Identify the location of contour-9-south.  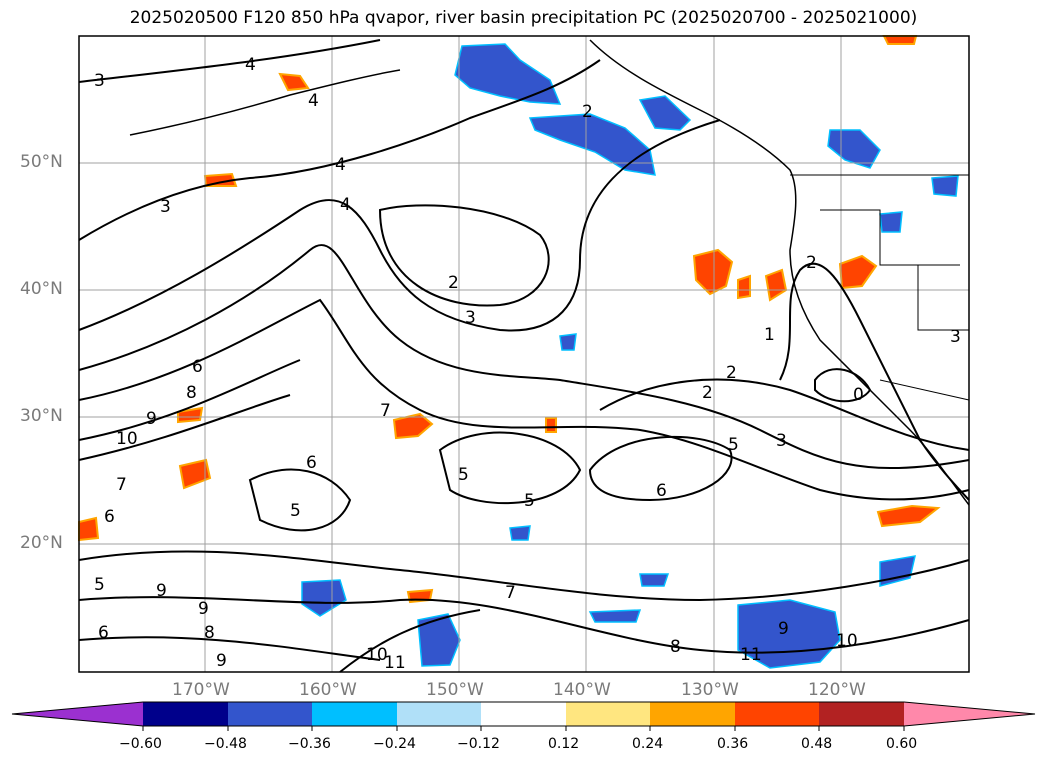
(229, 648).